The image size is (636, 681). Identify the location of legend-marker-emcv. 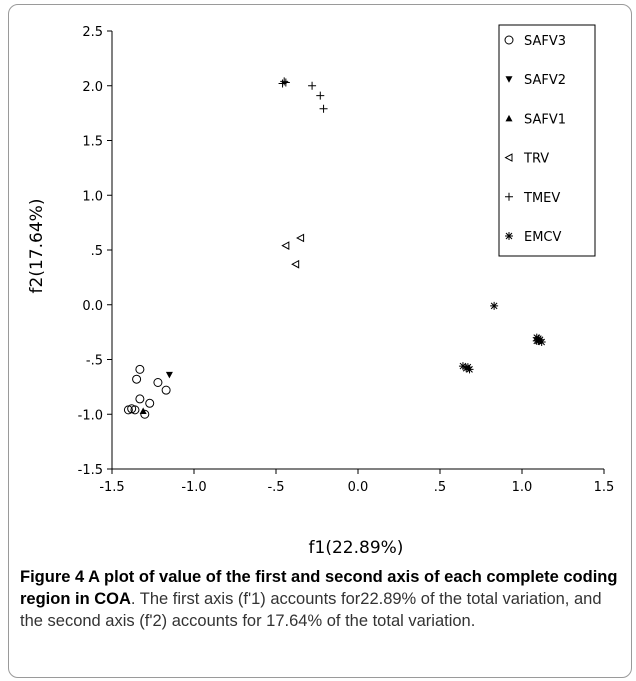
(509, 236).